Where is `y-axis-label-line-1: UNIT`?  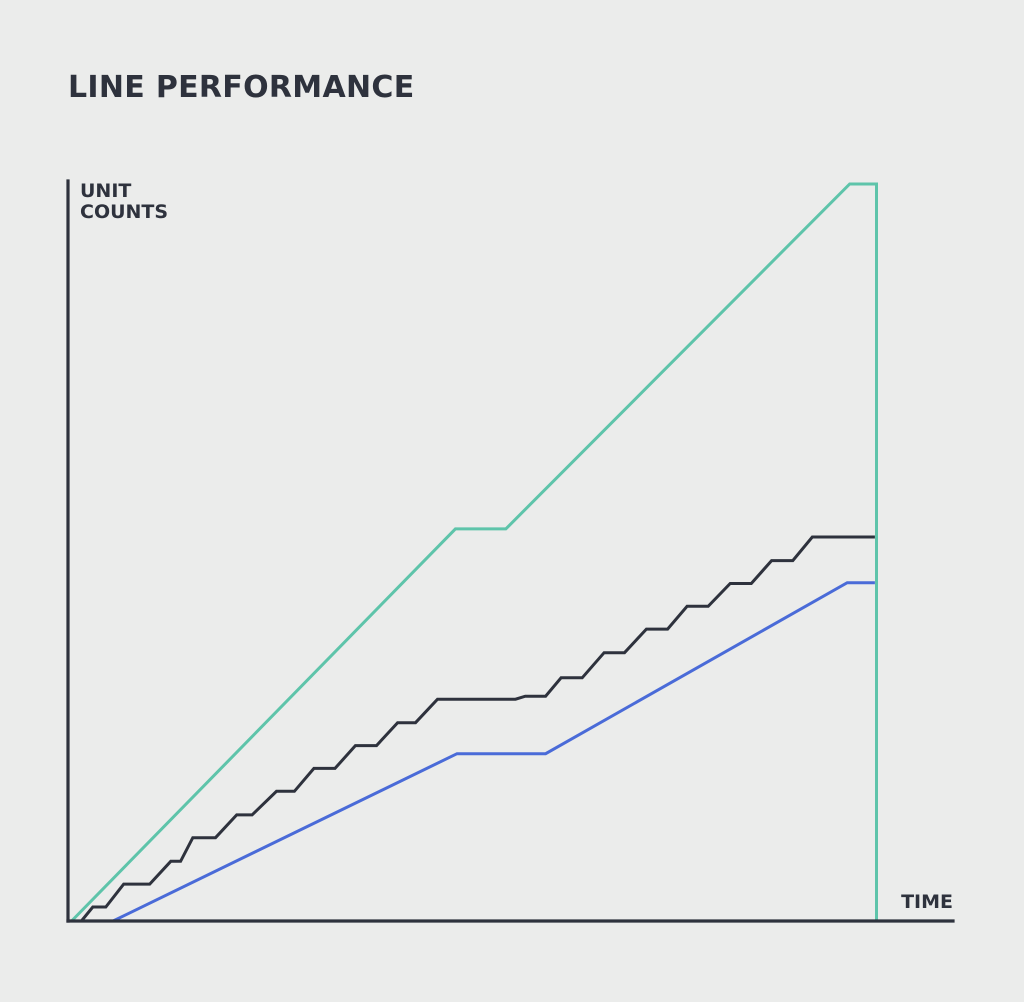
y-axis-label-line-1: UNIT is located at coordinates (105, 191).